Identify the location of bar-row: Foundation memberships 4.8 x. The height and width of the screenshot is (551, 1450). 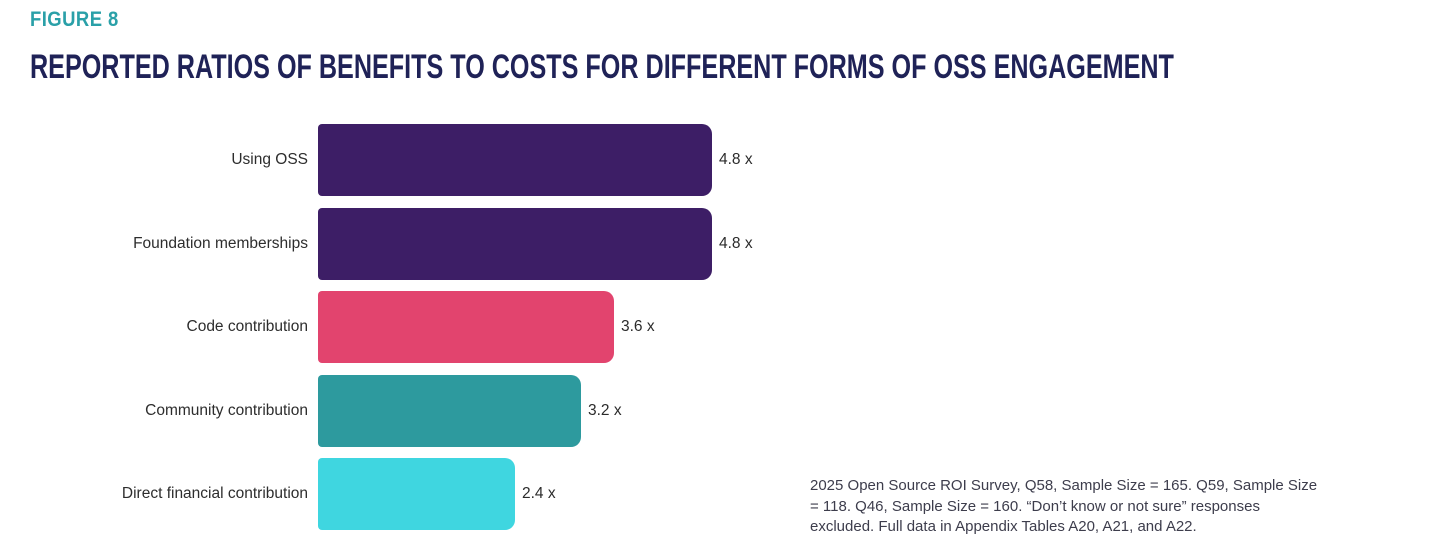
(480, 243).